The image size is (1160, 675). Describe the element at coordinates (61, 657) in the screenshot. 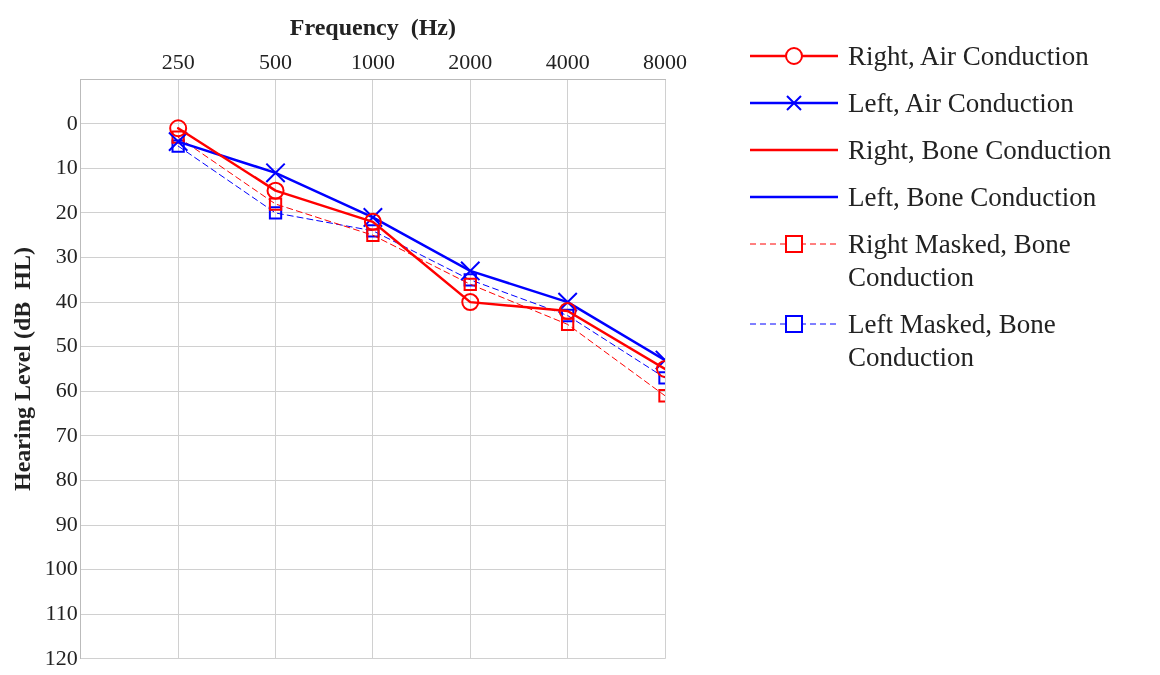

I see `y-tick-label: 120` at that location.